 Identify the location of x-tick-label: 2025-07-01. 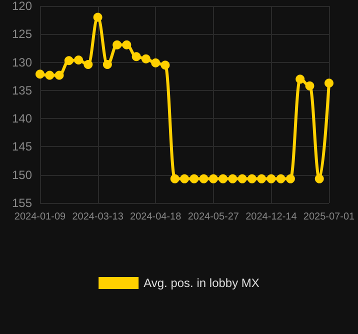
(329, 217).